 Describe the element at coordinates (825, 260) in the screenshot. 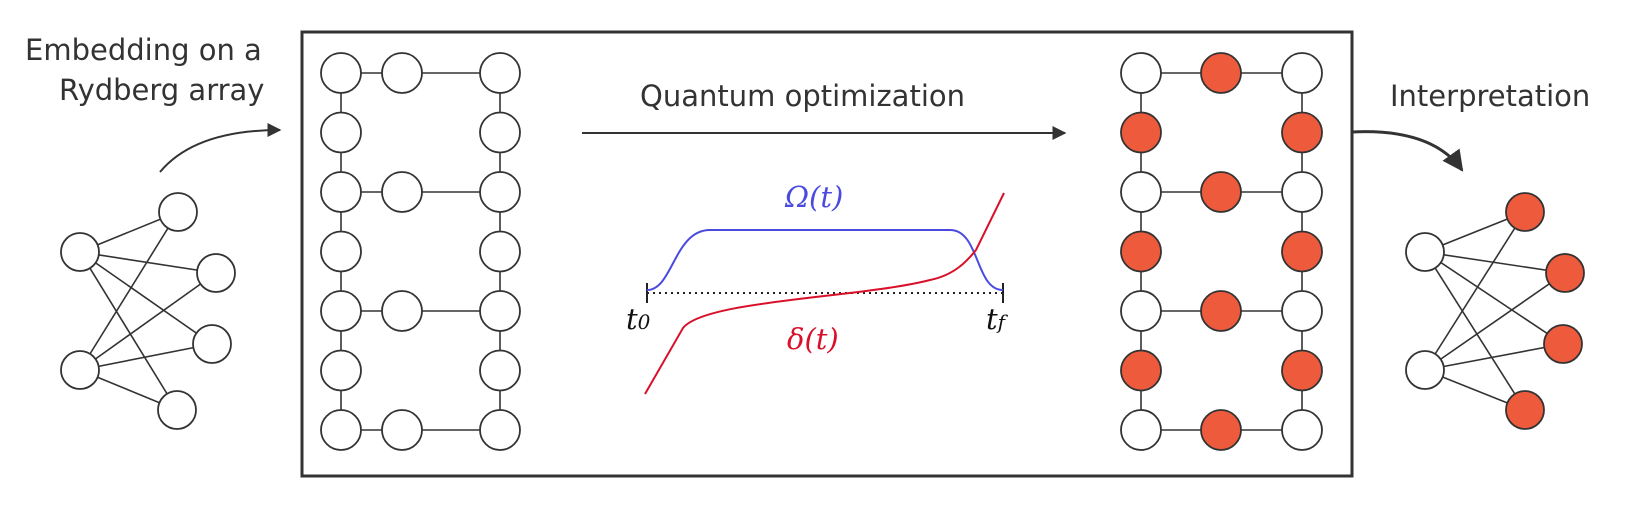

I see `omega-pulse-curve` at that location.